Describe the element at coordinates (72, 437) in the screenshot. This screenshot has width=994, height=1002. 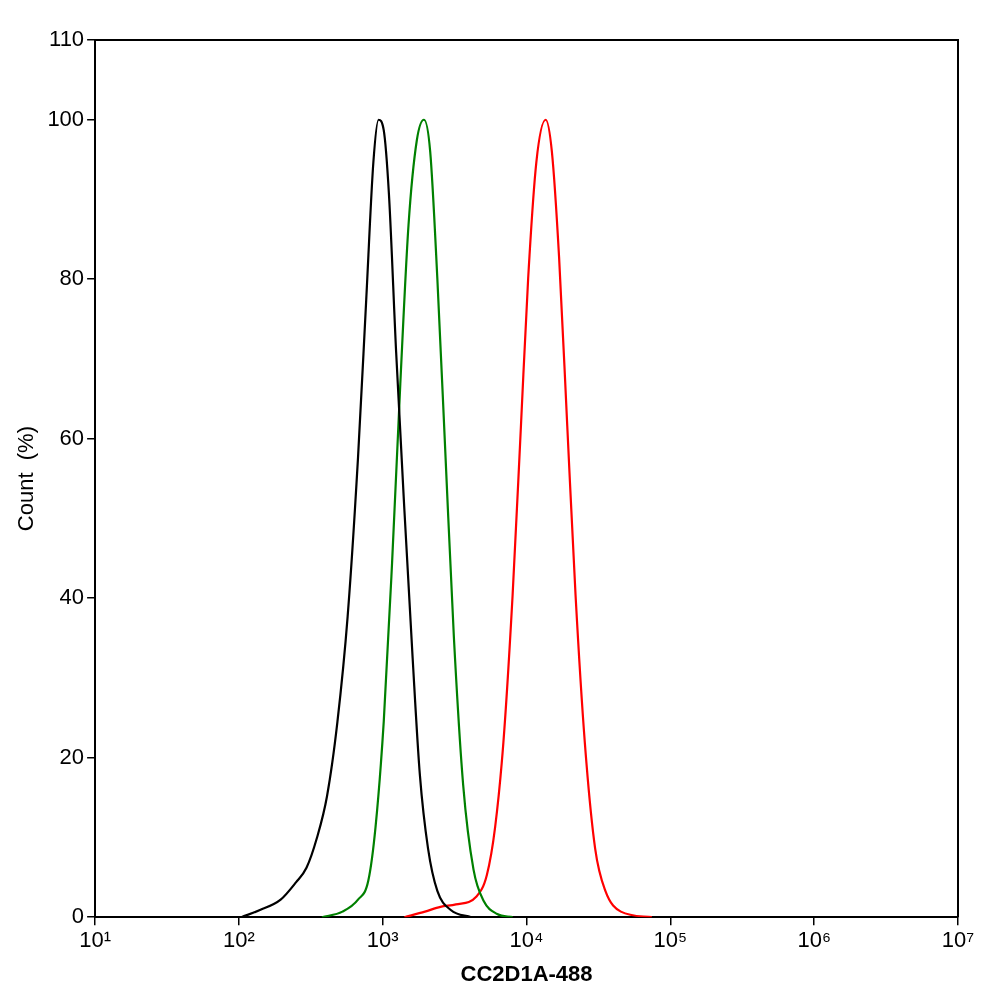
I see `y-tick-label: 60` at that location.